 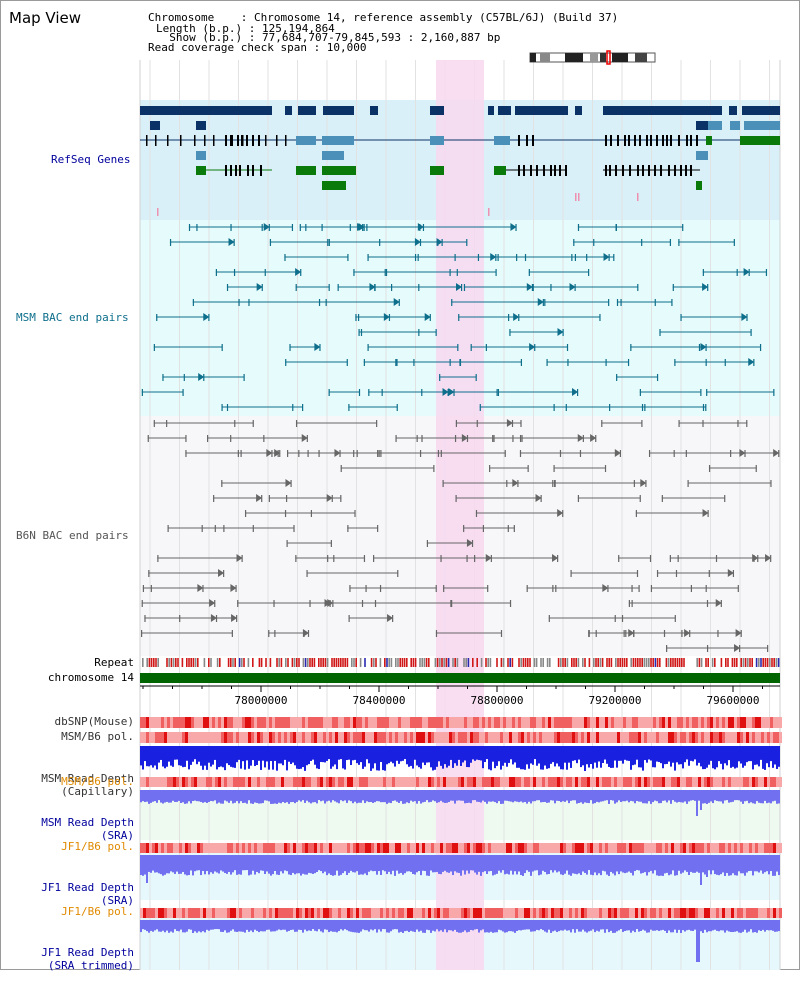 I want to click on axis-tick-label-3: 78800000, so click(x=497, y=700).